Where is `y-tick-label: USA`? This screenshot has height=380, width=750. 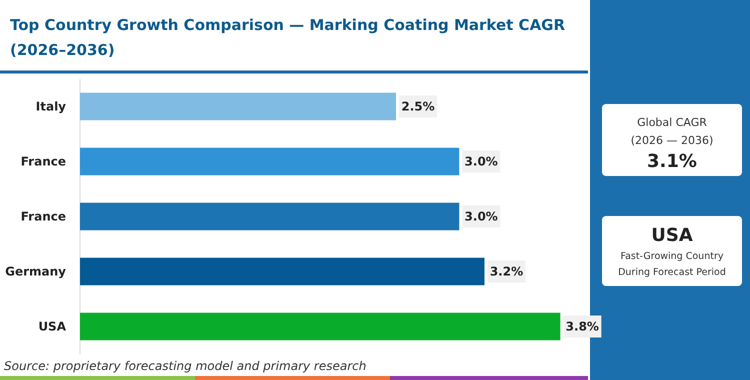
y-tick-label: USA is located at coordinates (52, 327).